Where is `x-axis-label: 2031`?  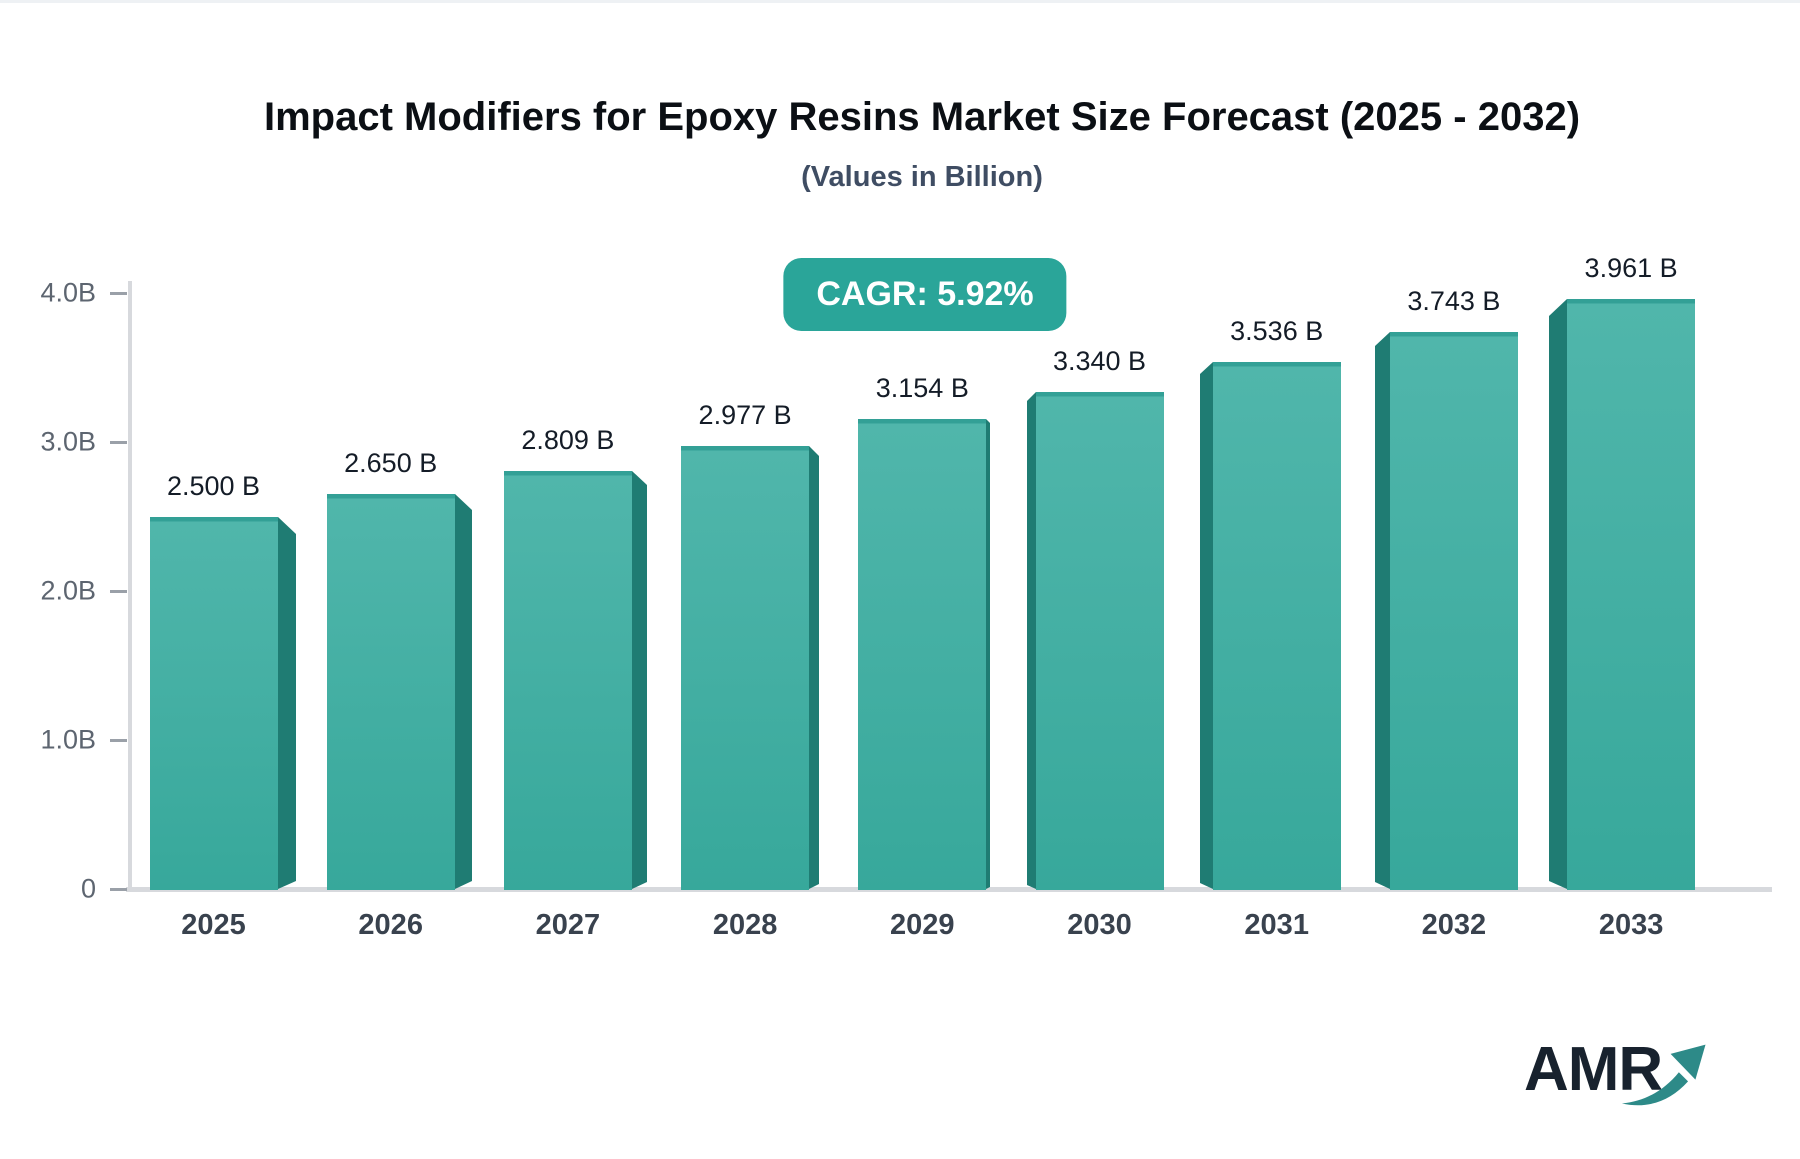 x-axis-label: 2031 is located at coordinates (1276, 925).